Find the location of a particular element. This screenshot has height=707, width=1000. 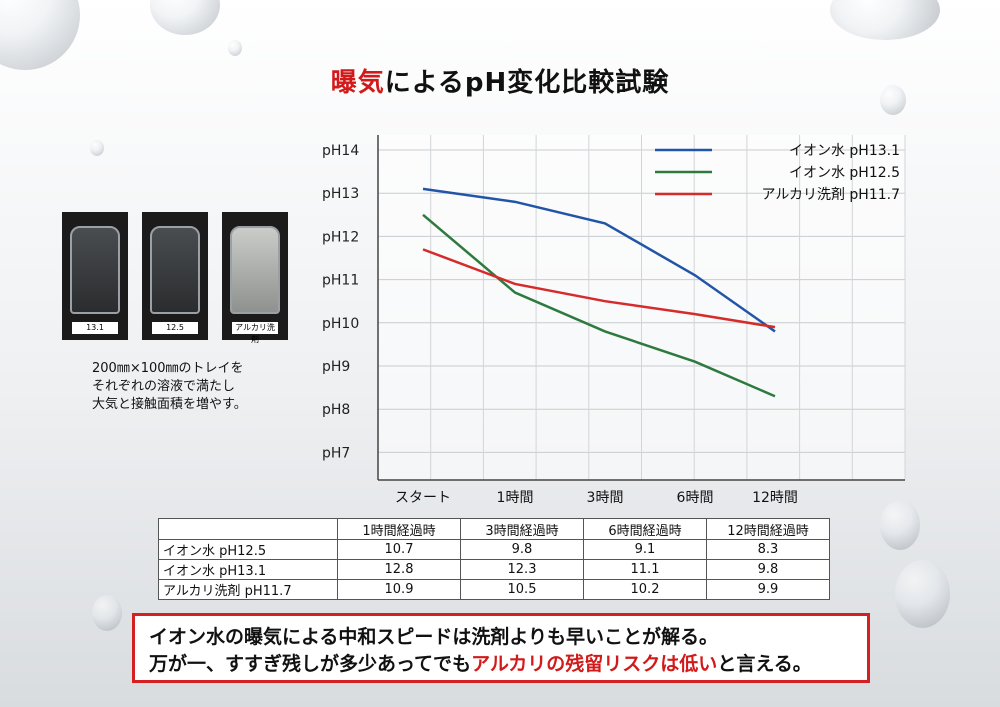

tray-photo-alkali: アルカリ洗剤 is located at coordinates (255, 278).